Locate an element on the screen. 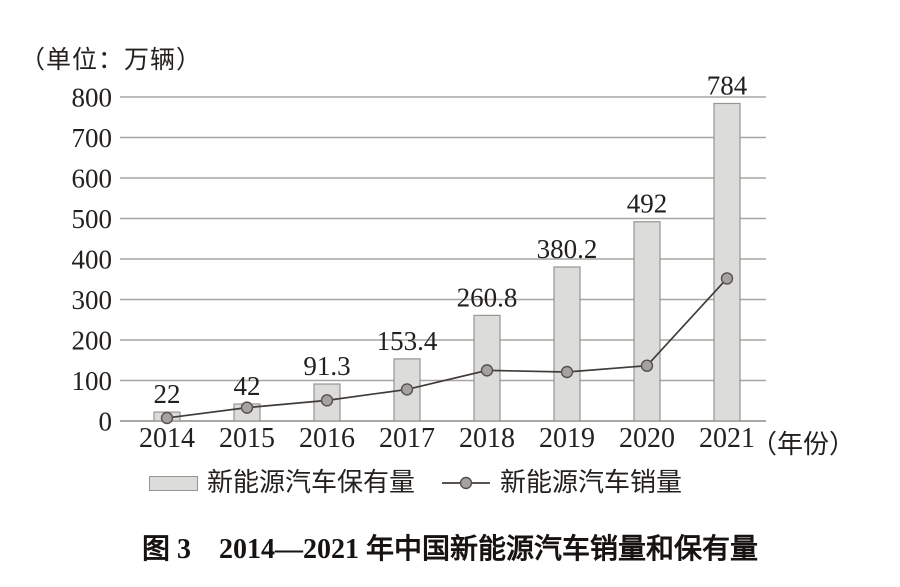 The image size is (900, 587). bar-value-label-2021: 784 is located at coordinates (727, 85).